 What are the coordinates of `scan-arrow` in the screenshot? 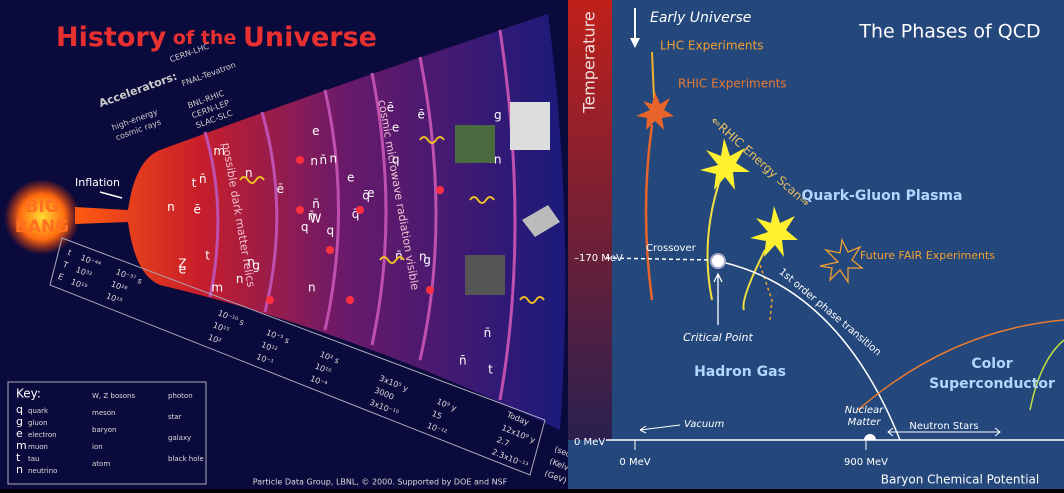 It's located at (713, 240).